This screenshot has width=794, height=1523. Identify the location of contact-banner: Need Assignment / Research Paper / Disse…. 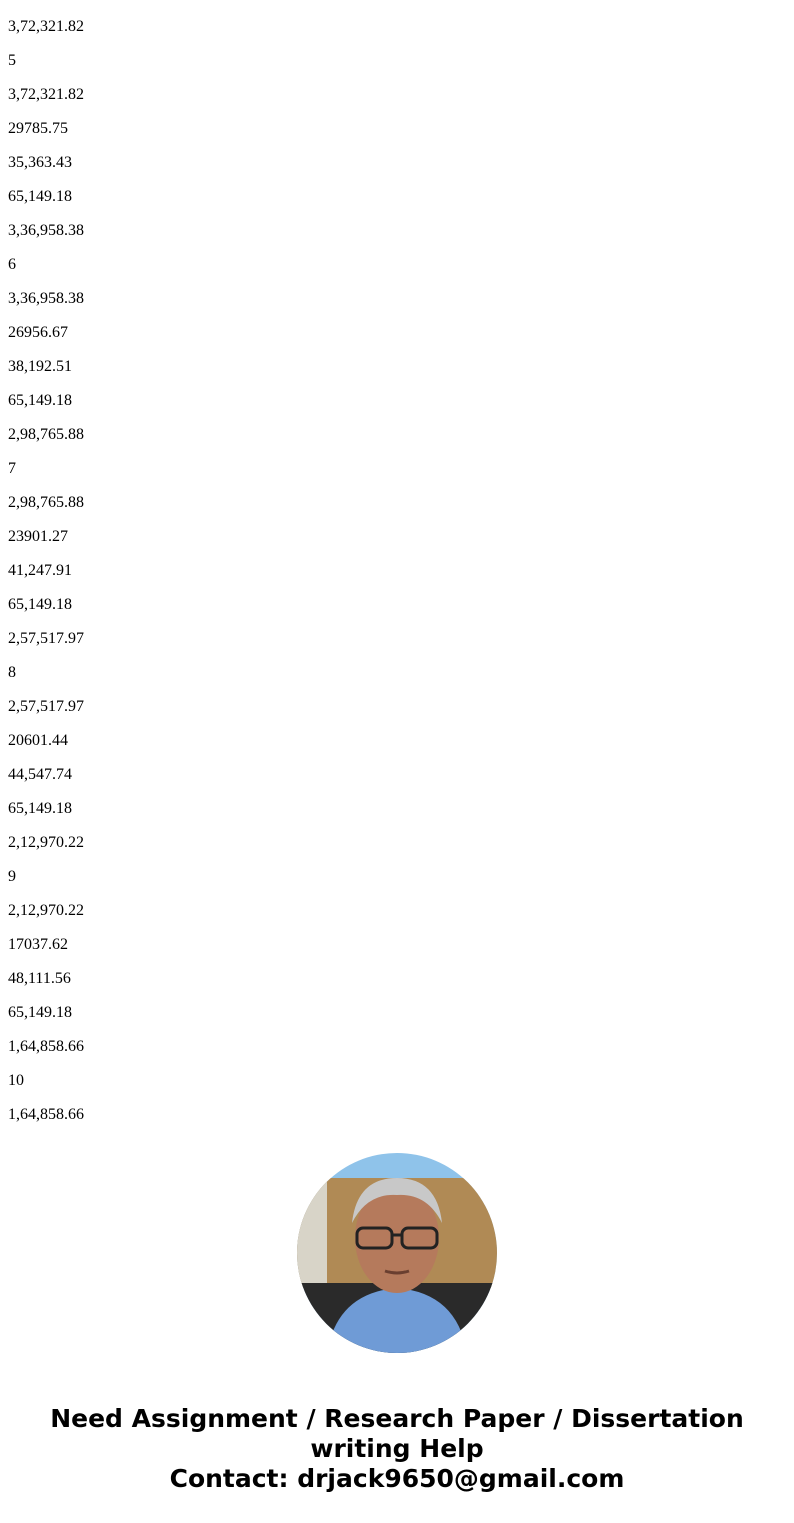
(397, 1449).